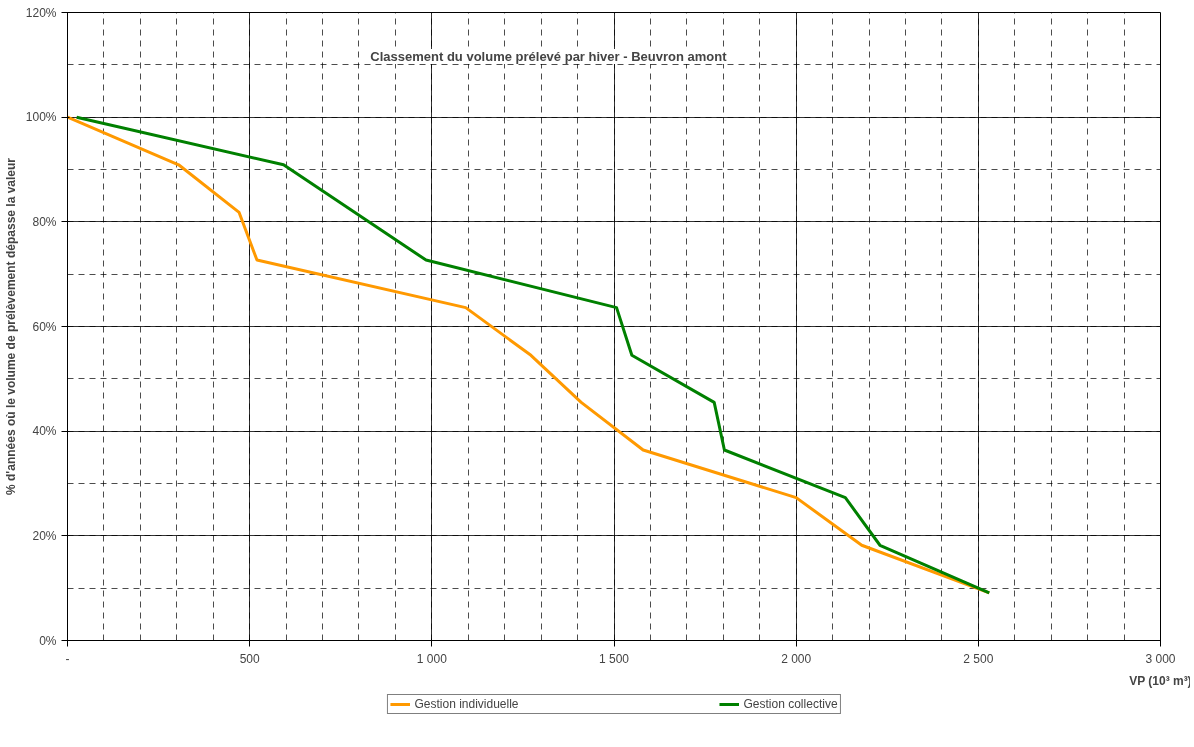 The image size is (1194, 747). I want to click on x-tick-label: 500, so click(249, 658).